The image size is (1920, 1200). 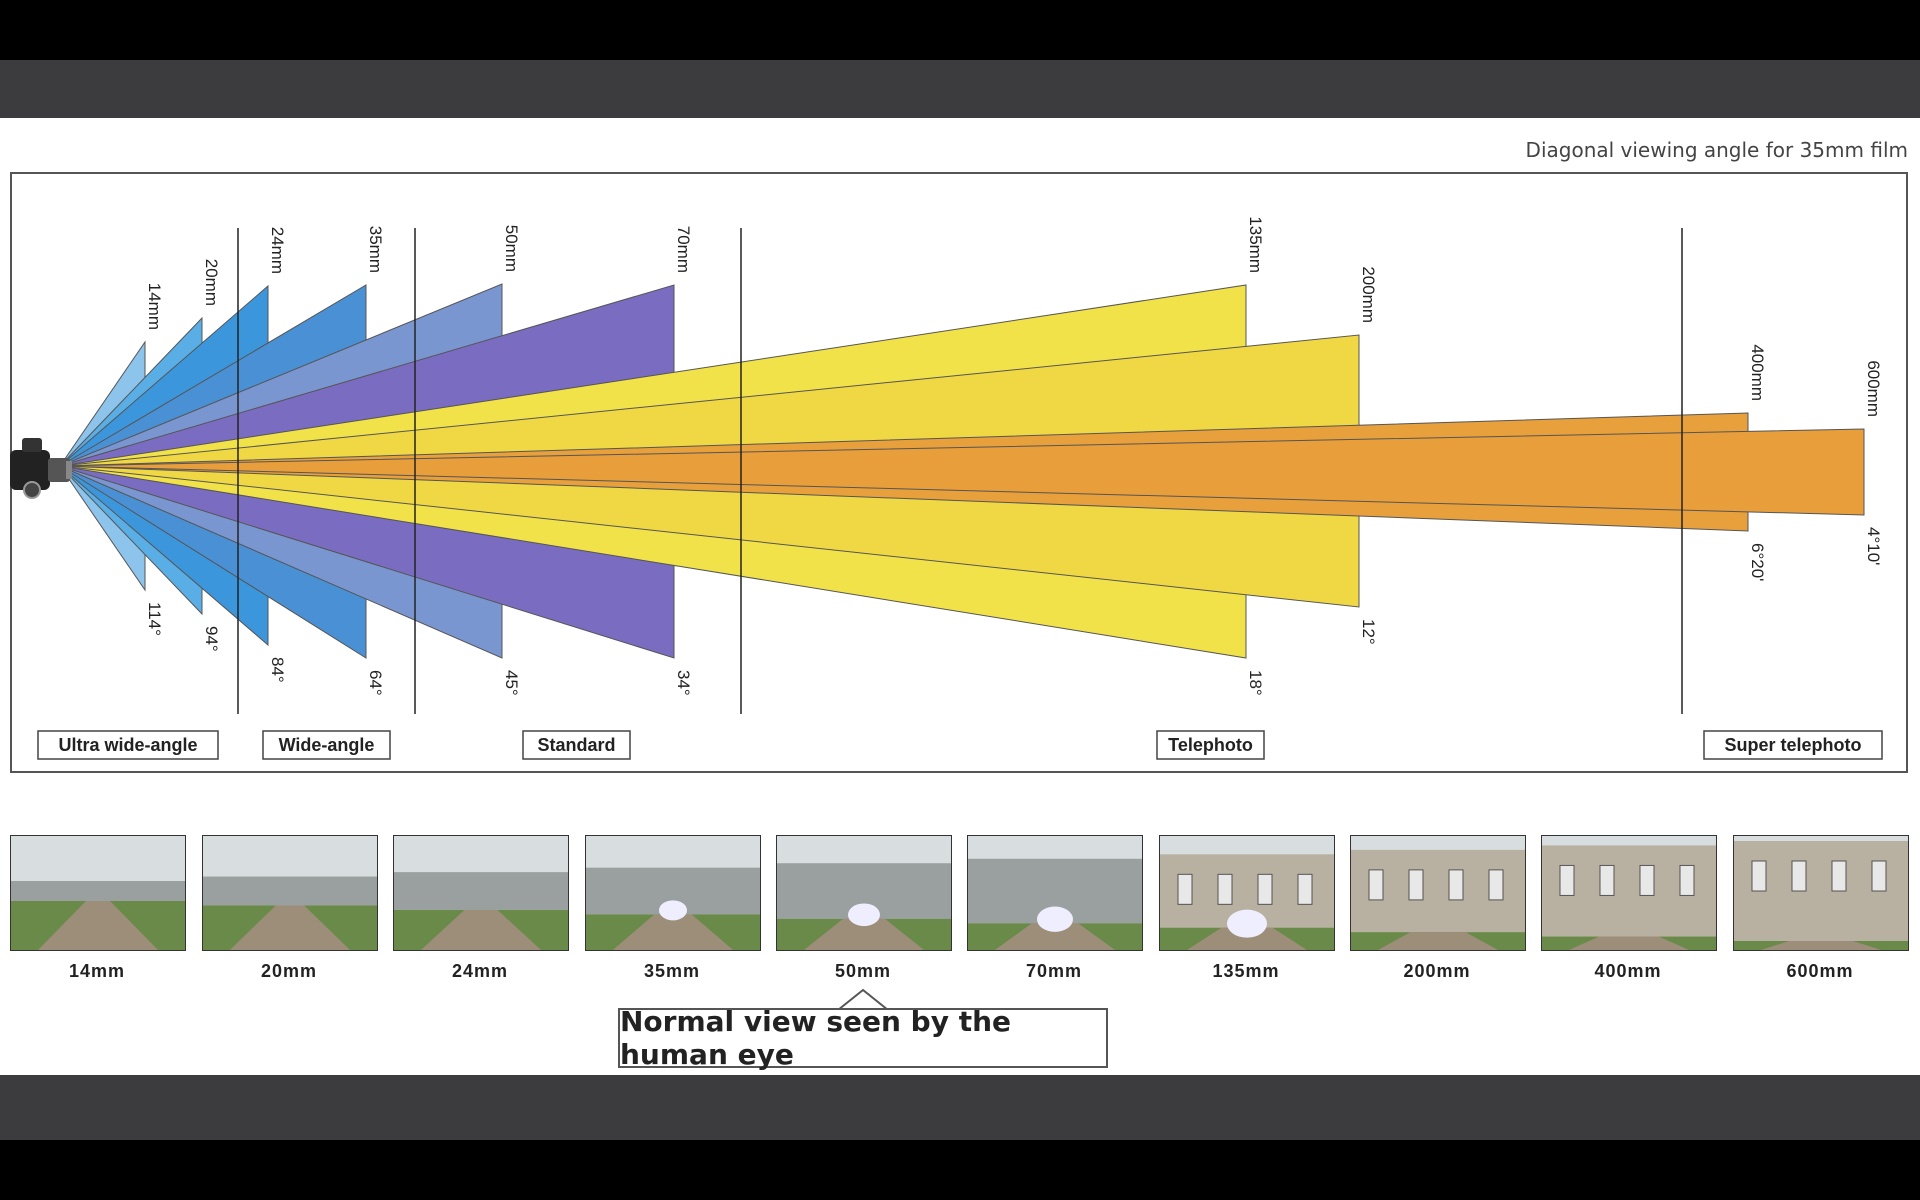 I want to click on angle-label: 4°10', so click(x=1873, y=546).